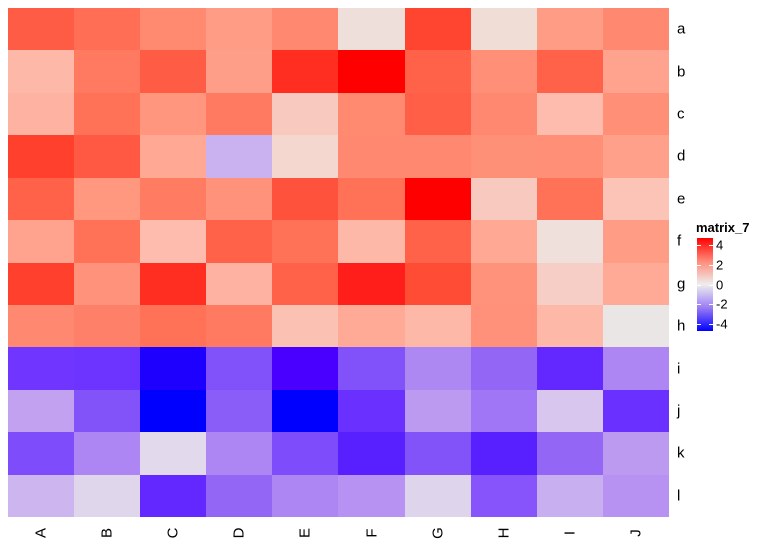 Image resolution: width=768 pixels, height=549 pixels. What do you see at coordinates (107, 283) in the screenshot?
I see `heatmap-cell-g-B` at bounding box center [107, 283].